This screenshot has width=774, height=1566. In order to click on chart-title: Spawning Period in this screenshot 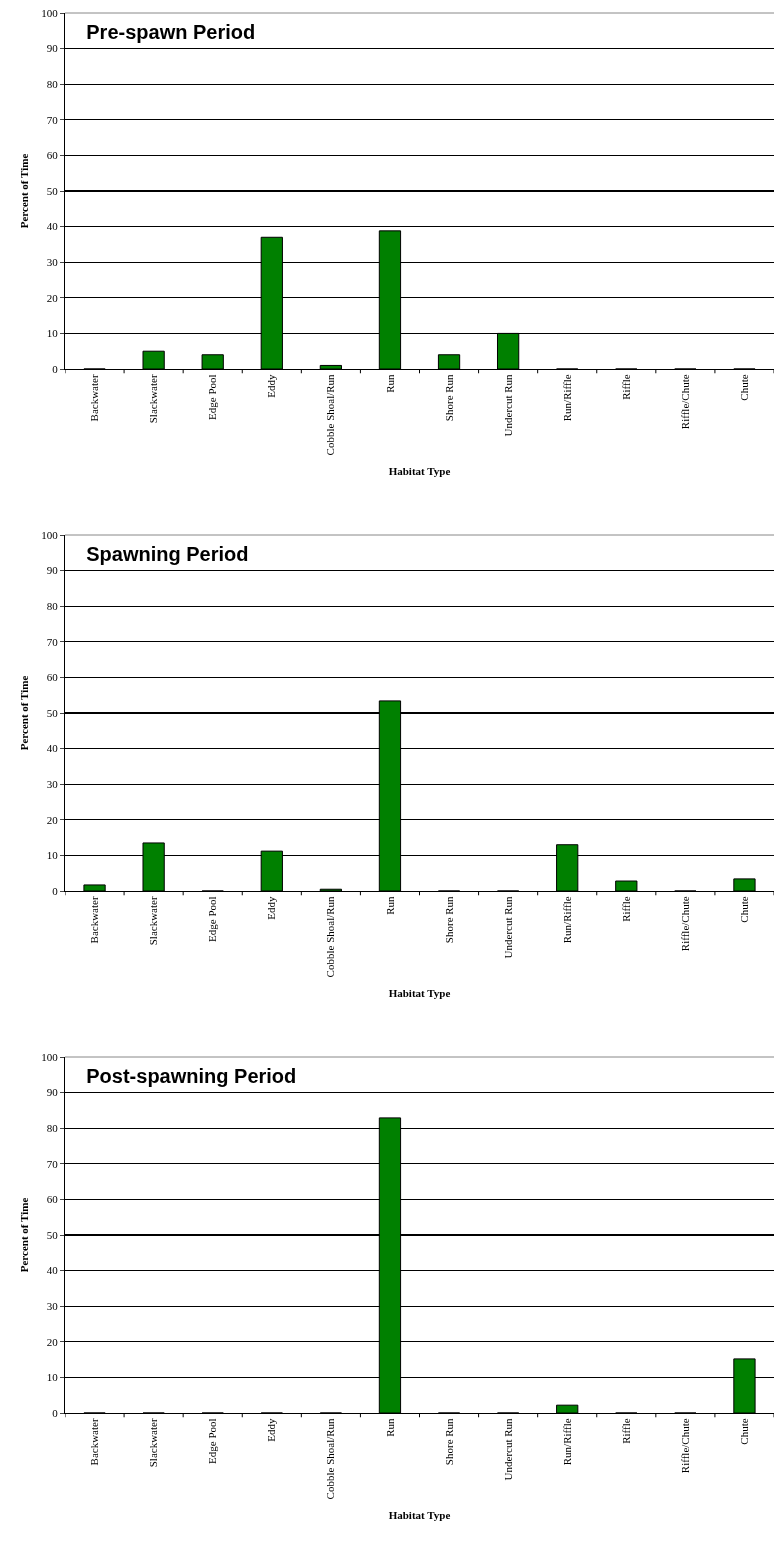, I will do `click(167, 554)`.